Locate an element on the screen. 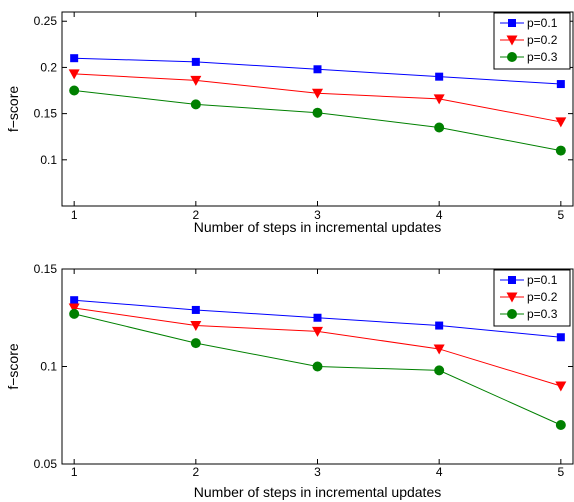 The image size is (574, 502). series-line-p=0.3 is located at coordinates (317, 121).